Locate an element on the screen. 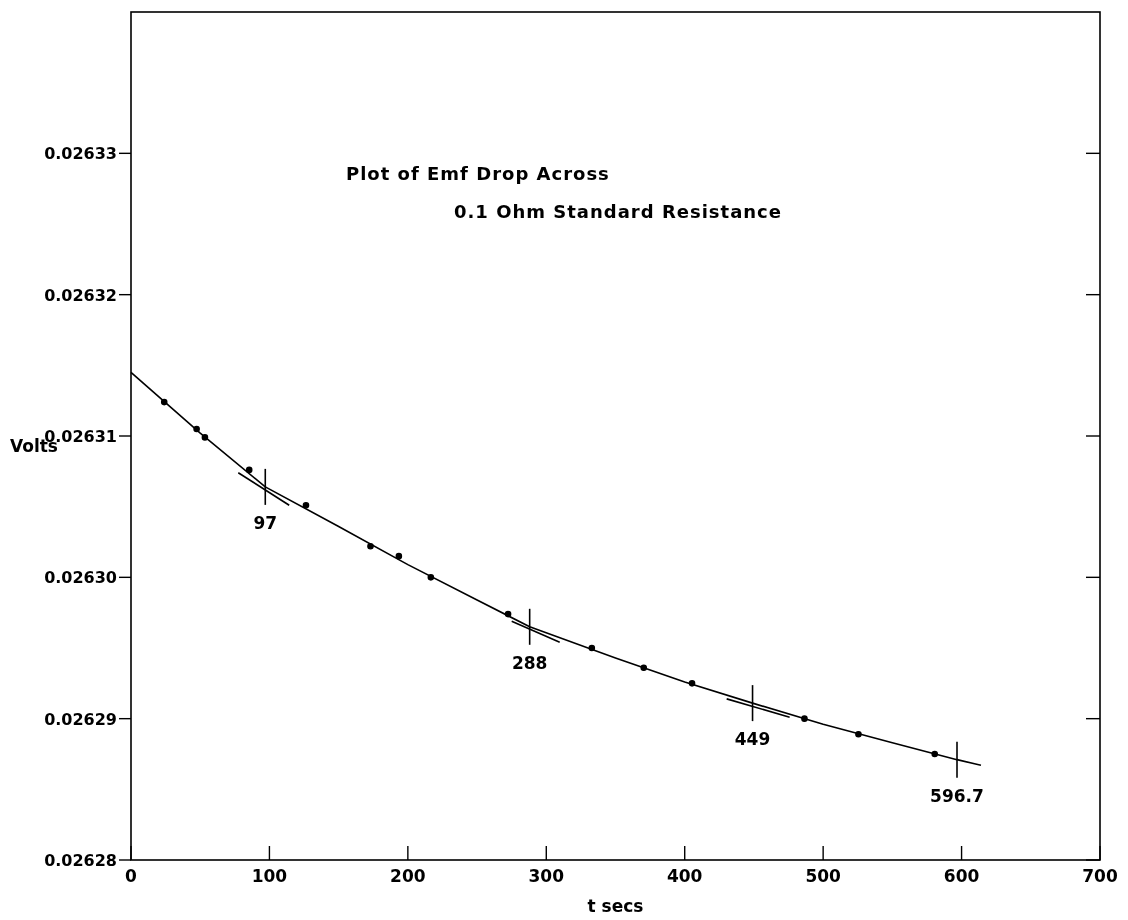 This screenshot has width=1128, height=920. x-tick-label: 200 is located at coordinates (408, 876).